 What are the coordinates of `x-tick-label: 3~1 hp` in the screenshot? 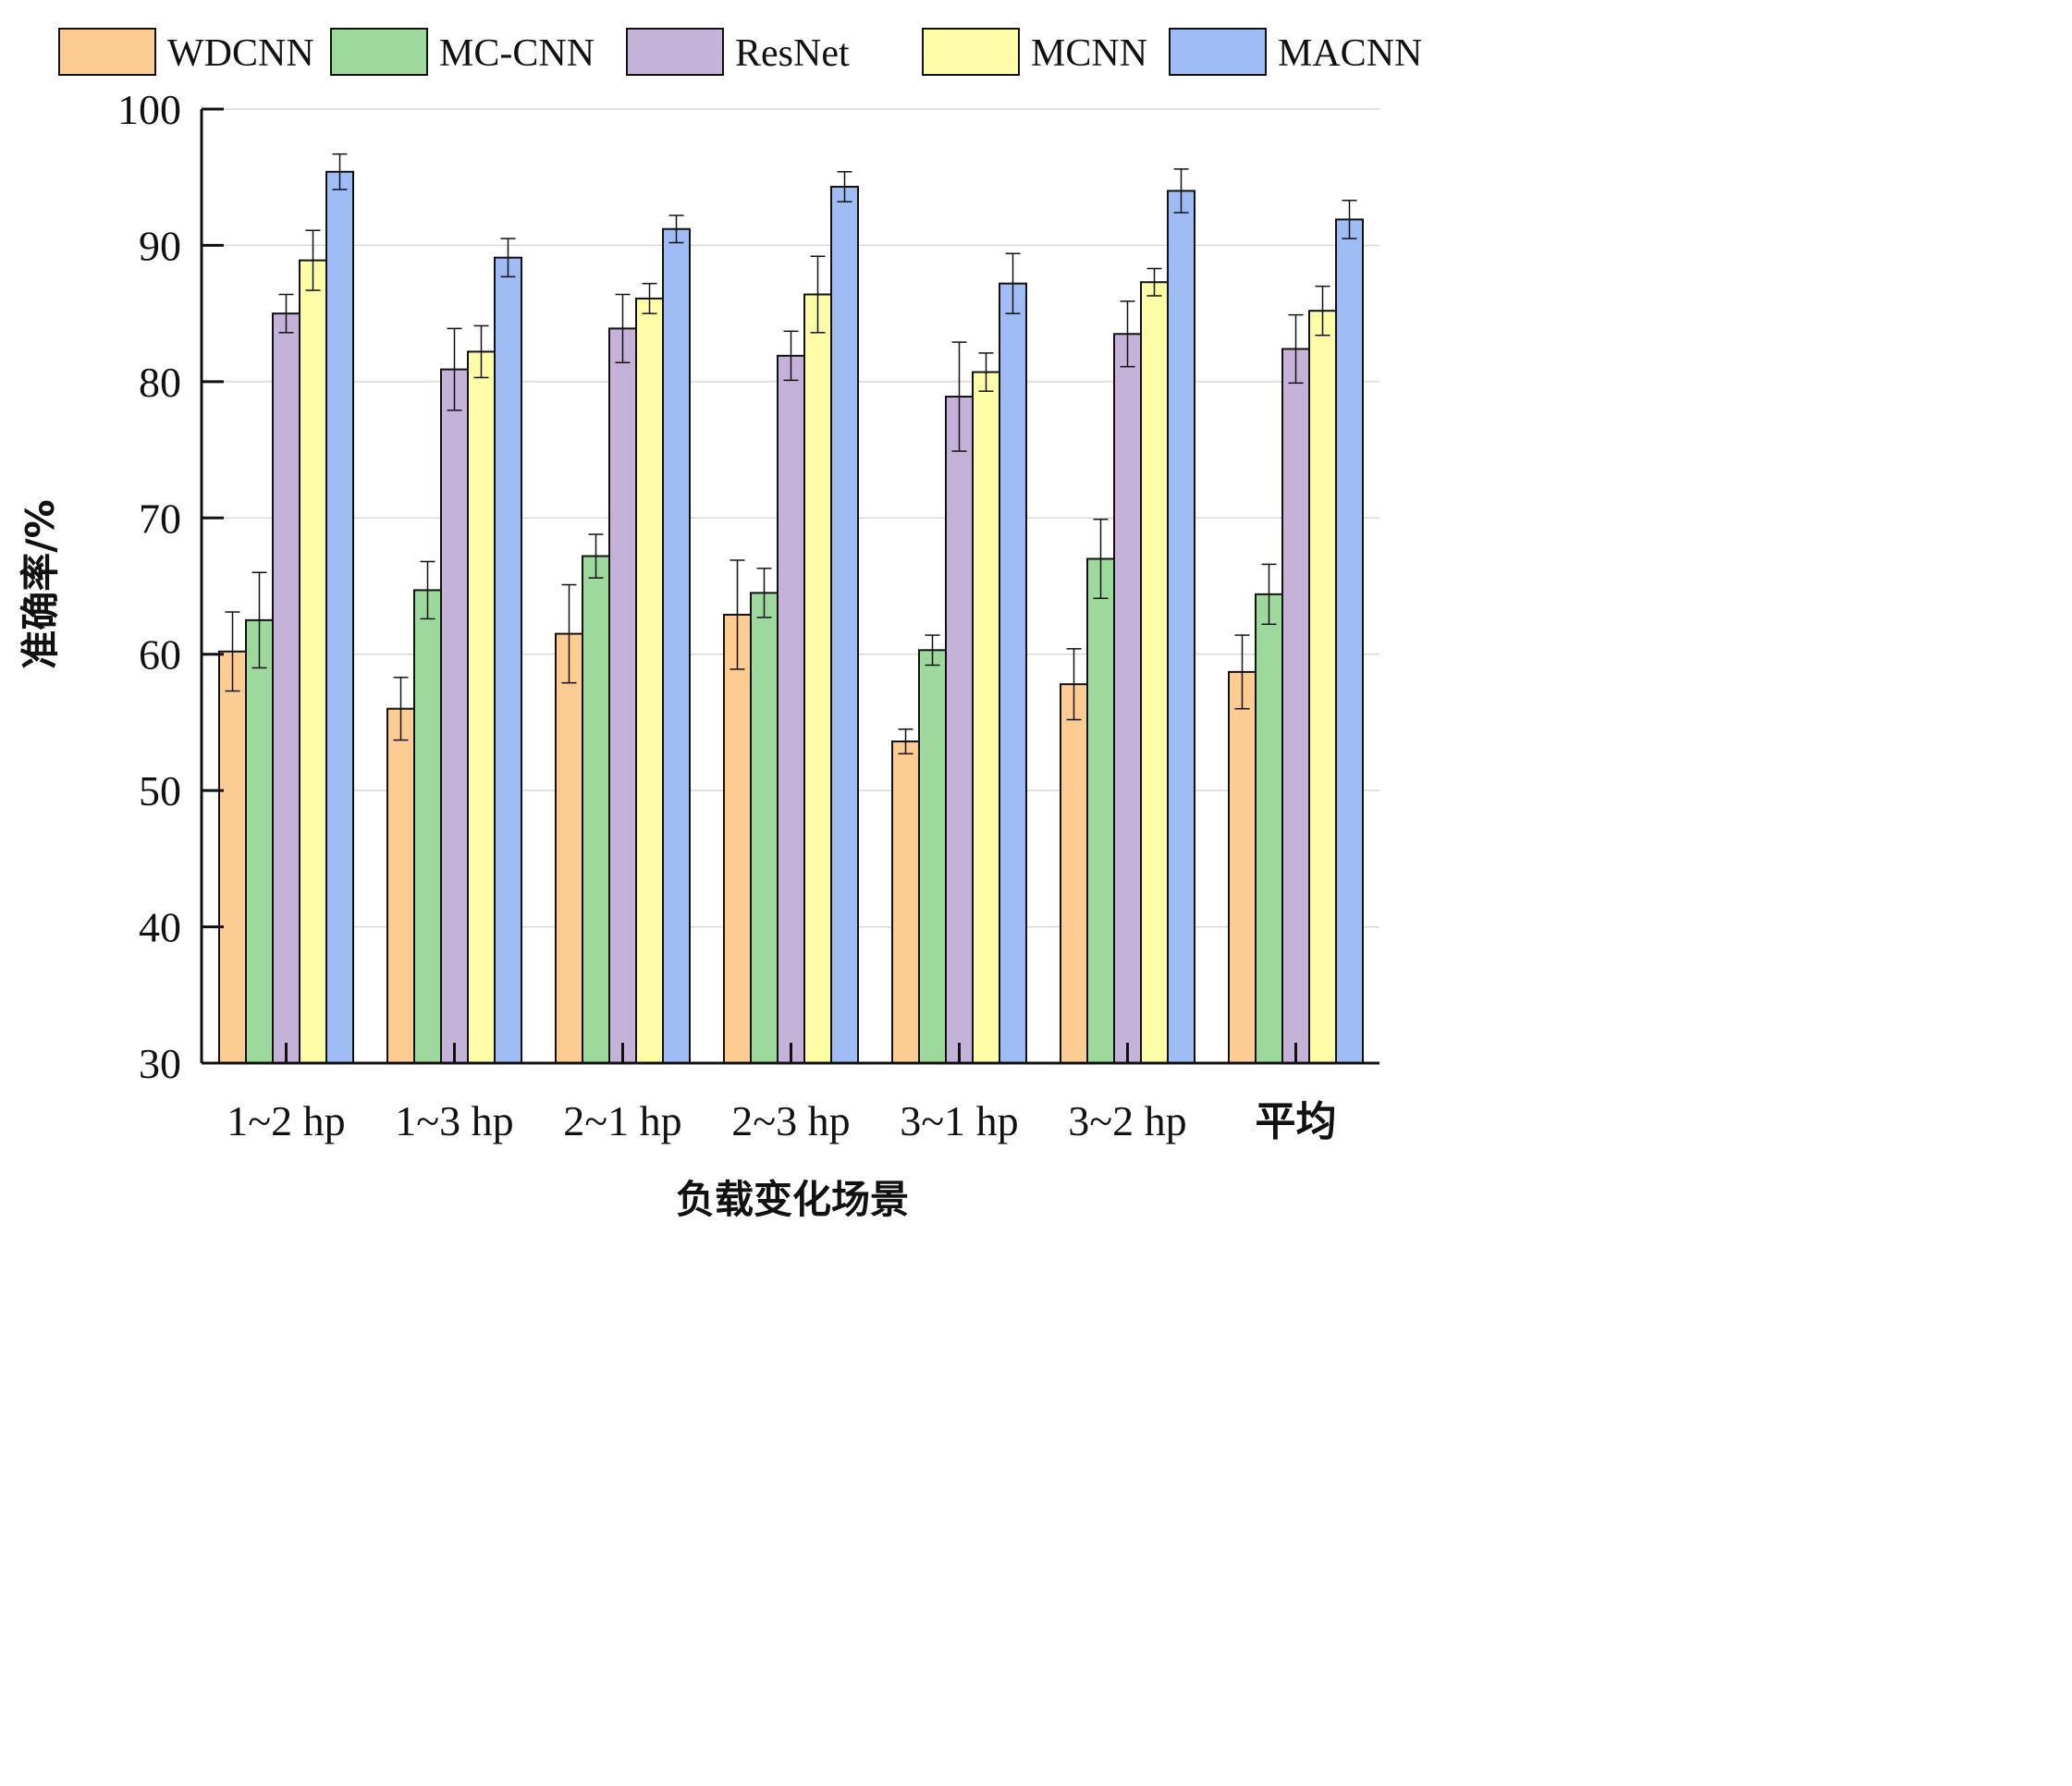 It's located at (959, 1120).